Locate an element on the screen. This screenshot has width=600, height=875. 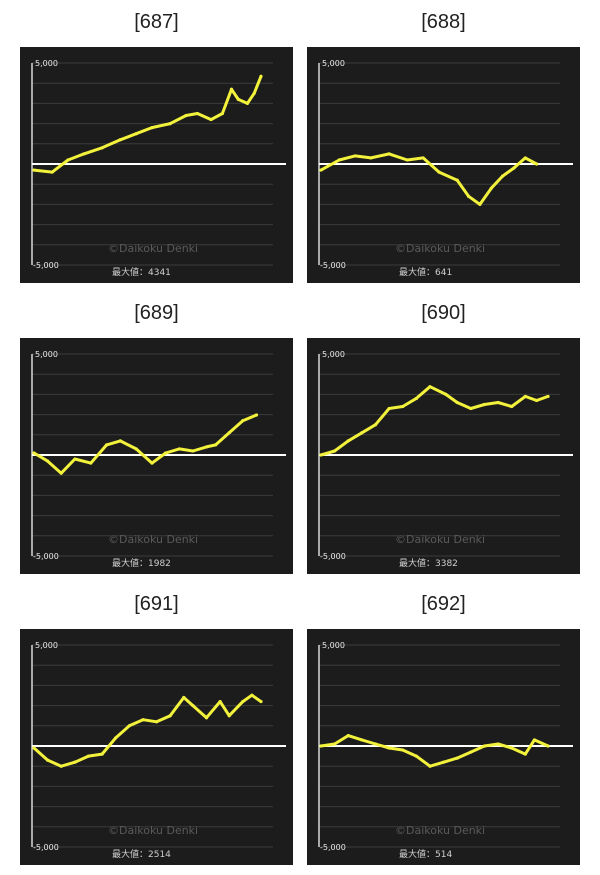
chart-title: [690] is located at coordinates (443, 313).